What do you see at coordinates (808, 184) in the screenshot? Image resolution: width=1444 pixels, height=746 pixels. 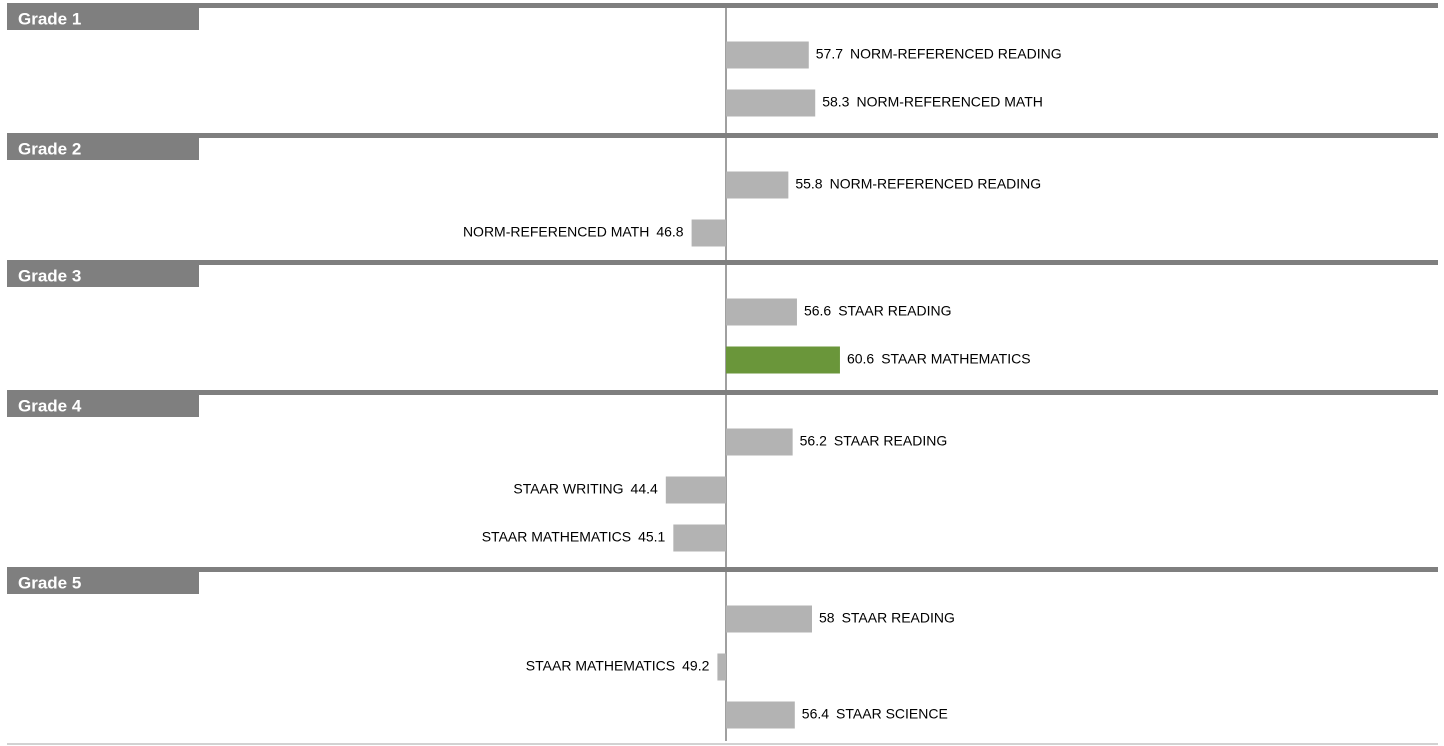 I see `bar-value-label: 55.8` at bounding box center [808, 184].